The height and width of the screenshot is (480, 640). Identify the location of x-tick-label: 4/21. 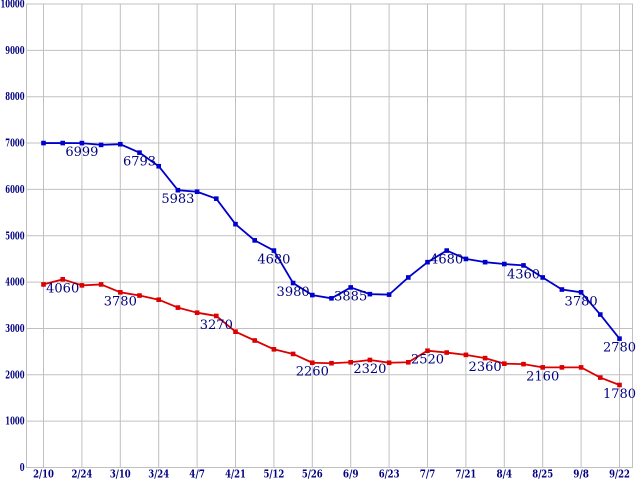
(235, 474).